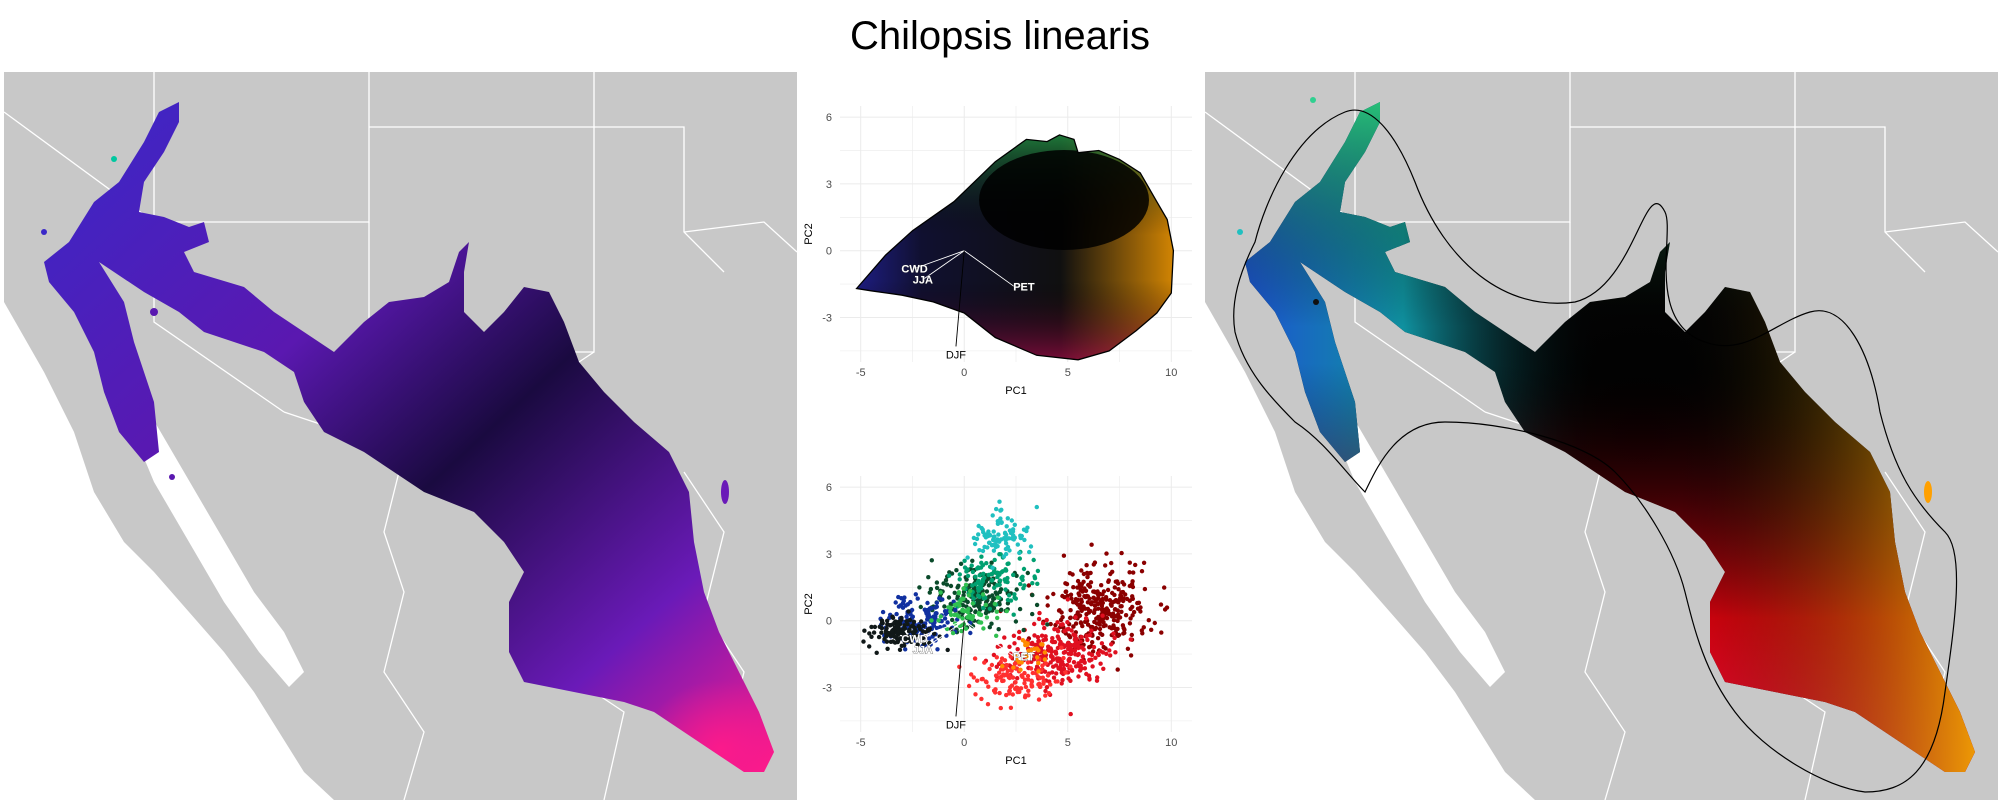 The width and height of the screenshot is (2000, 800). Describe the element at coordinates (829, 118) in the screenshot. I see `y-tick-label: 6` at that location.